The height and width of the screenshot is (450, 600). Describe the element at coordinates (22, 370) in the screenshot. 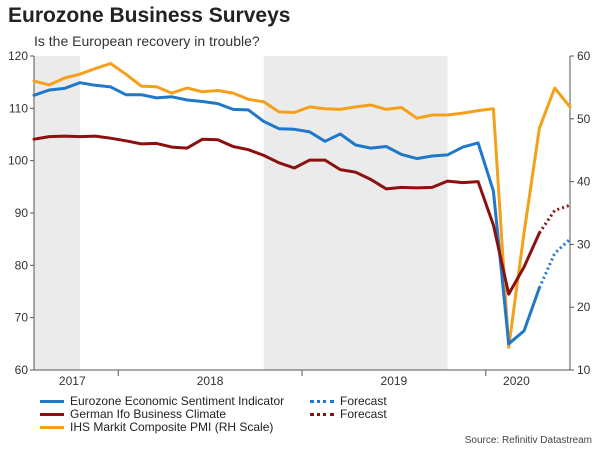

I see `left-tick-label-0: 60` at that location.